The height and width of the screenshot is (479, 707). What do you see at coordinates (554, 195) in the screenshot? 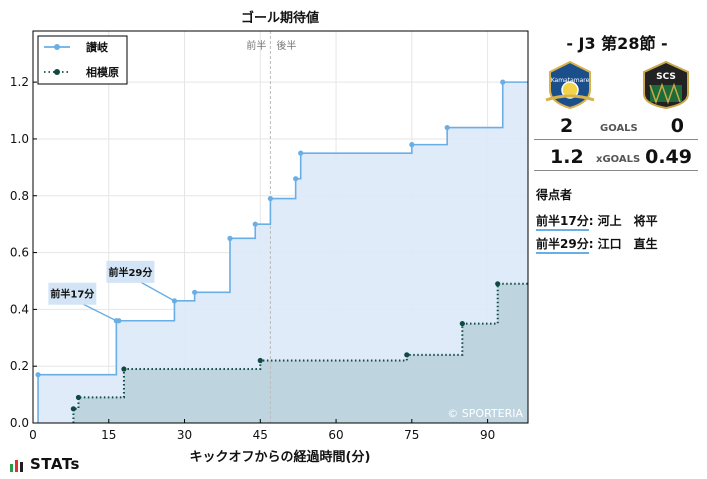
I see `scorers-title: 得点者` at bounding box center [554, 195].